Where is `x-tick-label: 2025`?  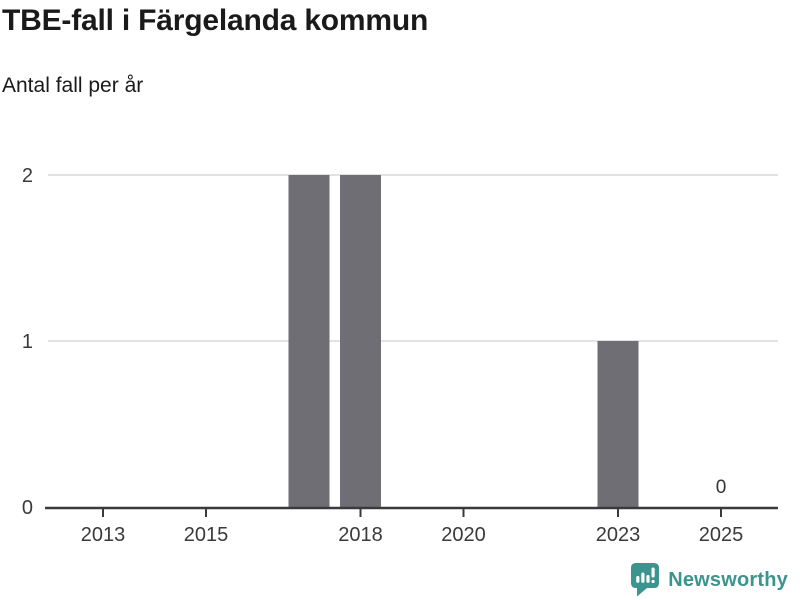
x-tick-label: 2025 is located at coordinates (721, 535).